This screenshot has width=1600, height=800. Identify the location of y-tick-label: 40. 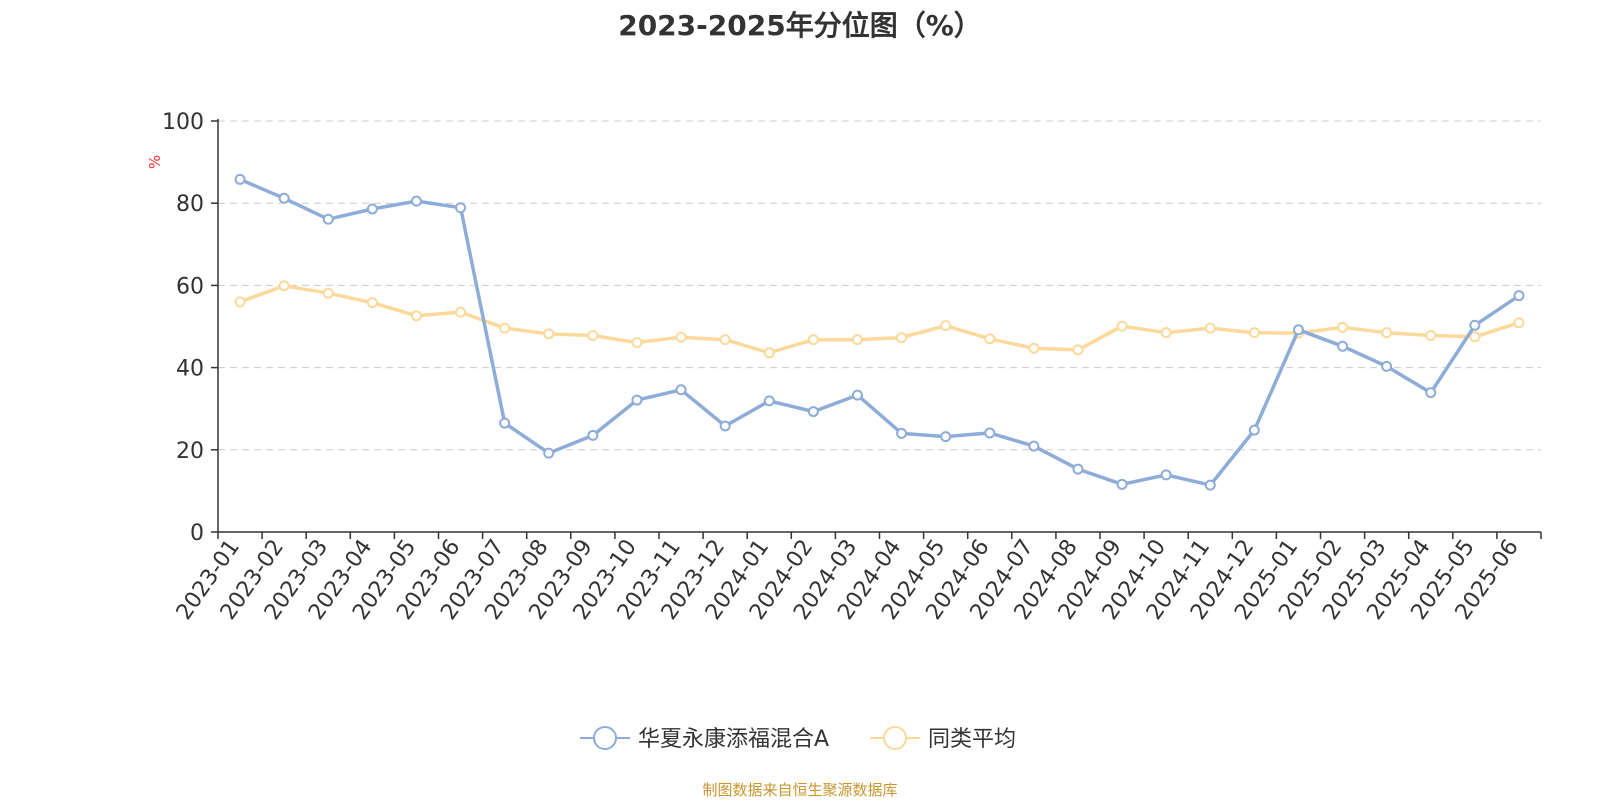
(190, 369).